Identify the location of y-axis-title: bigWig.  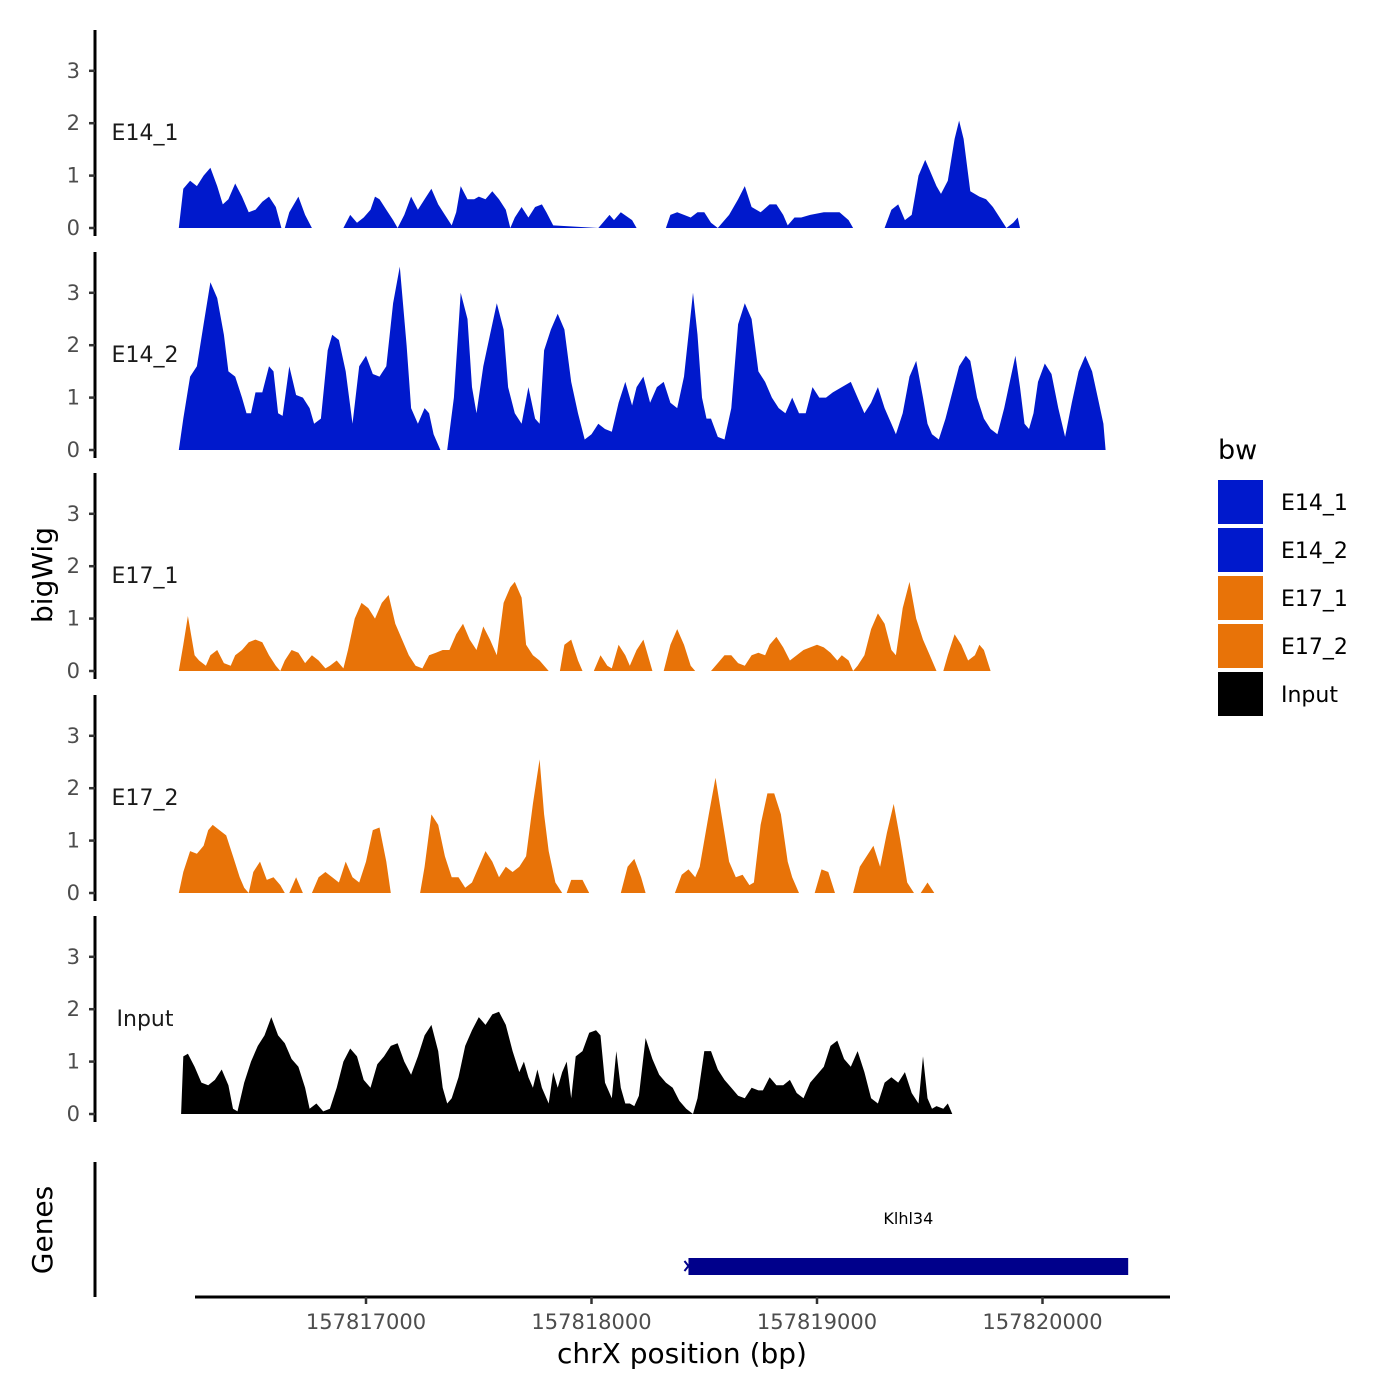
(42, 575).